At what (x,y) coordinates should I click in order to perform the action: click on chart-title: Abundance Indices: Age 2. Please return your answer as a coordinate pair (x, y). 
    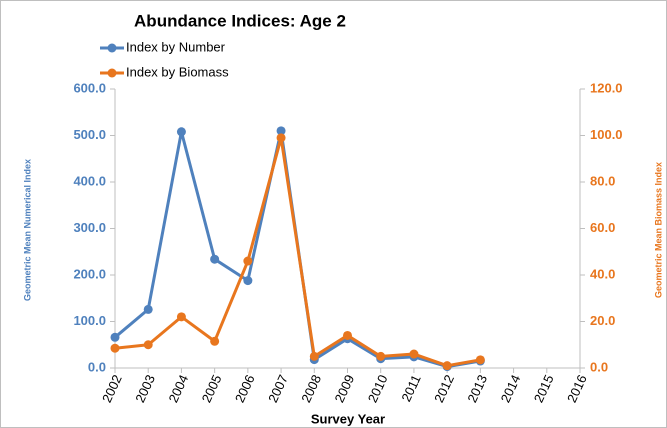
    Looking at the image, I should click on (240, 20).